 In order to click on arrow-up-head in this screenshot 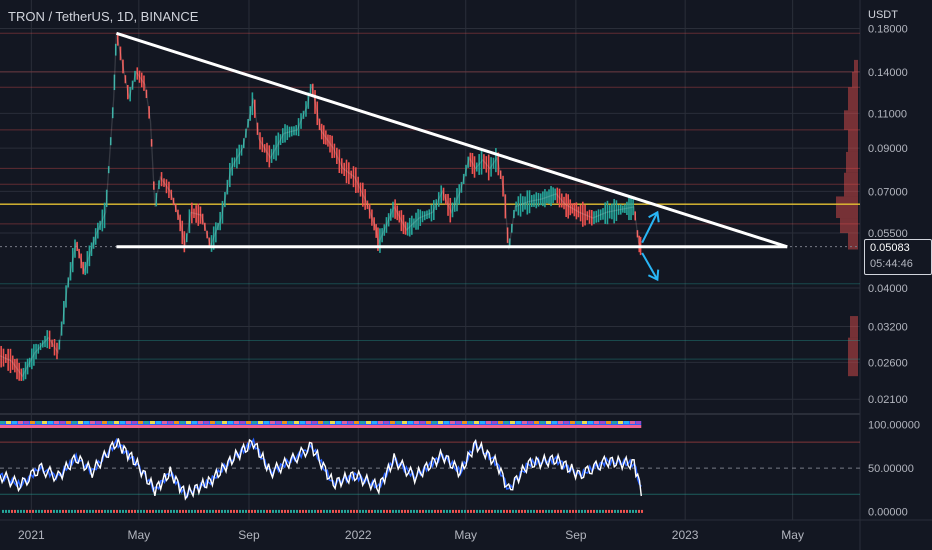, I will do `click(654, 216)`.